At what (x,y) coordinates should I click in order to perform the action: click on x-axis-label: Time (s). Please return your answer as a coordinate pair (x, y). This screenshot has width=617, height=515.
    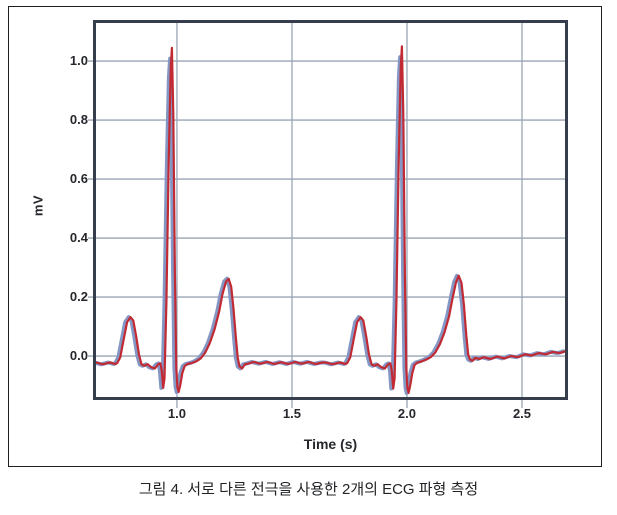
    Looking at the image, I should click on (330, 444).